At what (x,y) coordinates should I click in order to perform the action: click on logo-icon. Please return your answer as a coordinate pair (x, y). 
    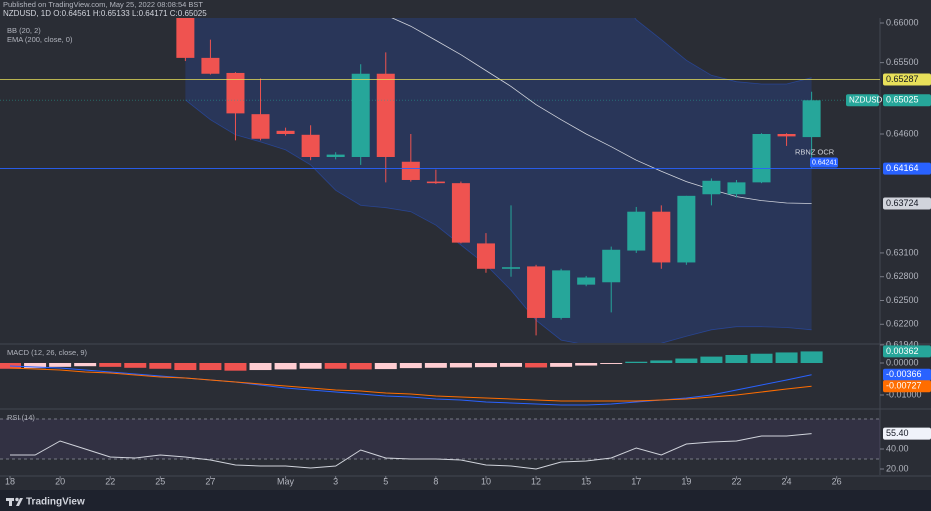
    Looking at the image, I should click on (14, 501).